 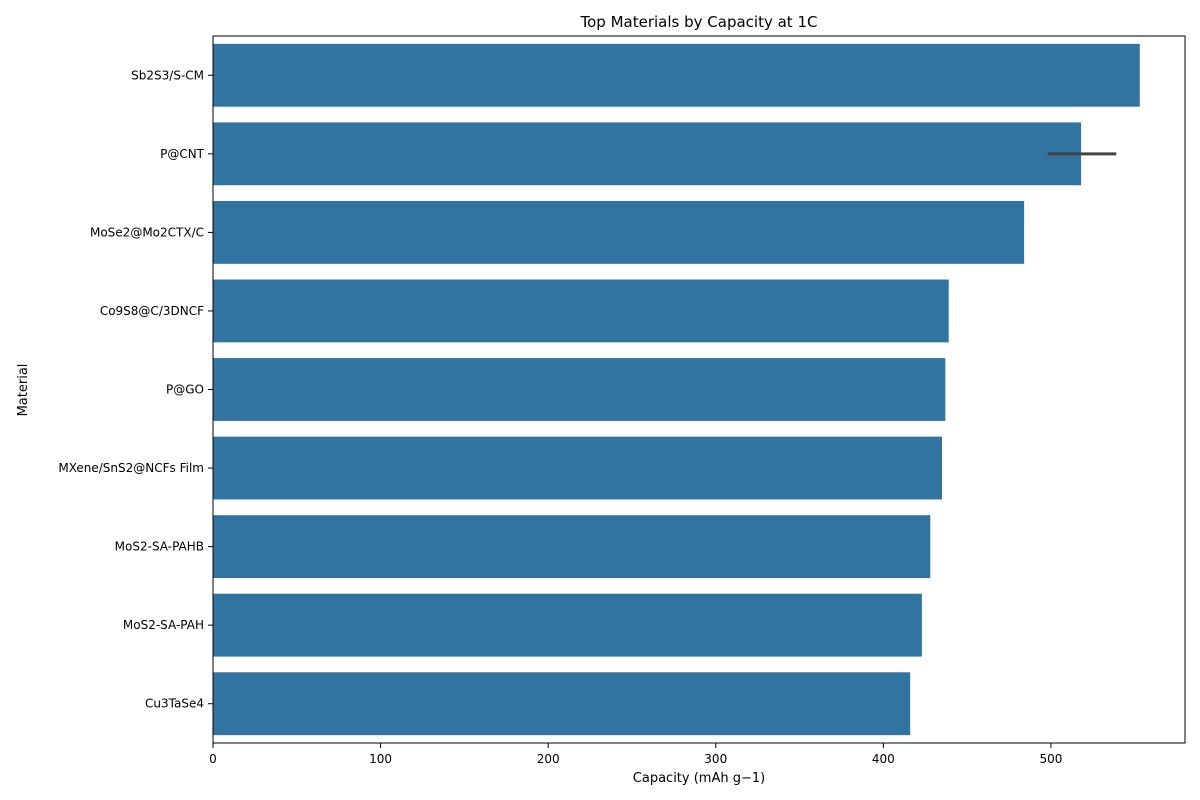 What do you see at coordinates (23, 390) in the screenshot?
I see `y-axis-label: Material` at bounding box center [23, 390].